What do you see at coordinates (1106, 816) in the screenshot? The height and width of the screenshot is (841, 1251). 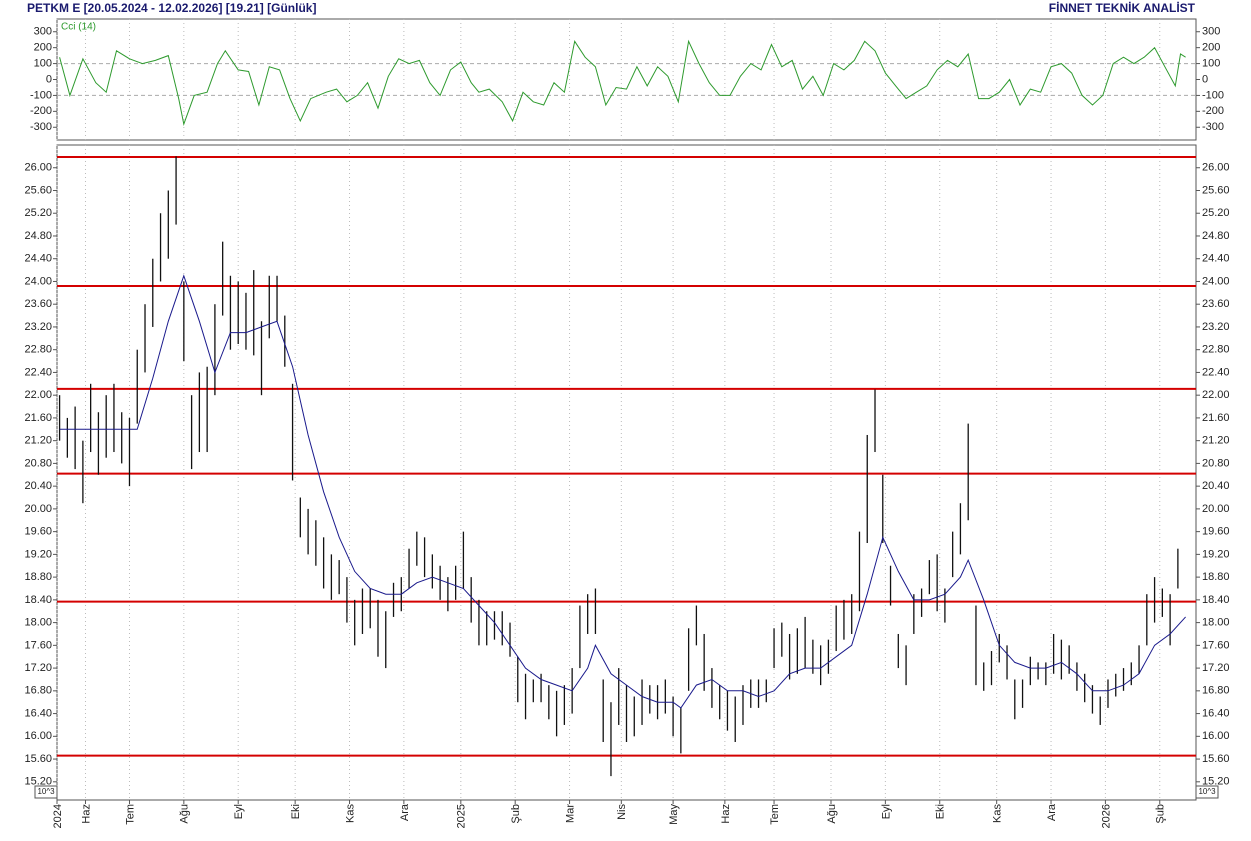 I see `x-tick-label: 2026` at bounding box center [1106, 816].